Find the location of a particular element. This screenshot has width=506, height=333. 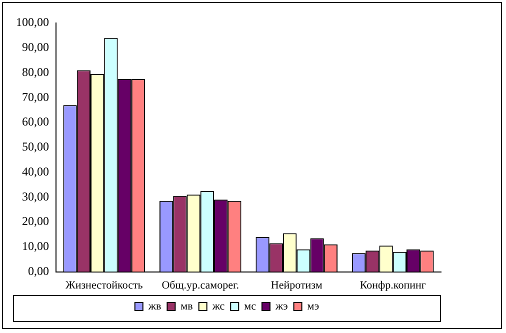

x-tick-label: Жизнестойкость is located at coordinates (104, 285).